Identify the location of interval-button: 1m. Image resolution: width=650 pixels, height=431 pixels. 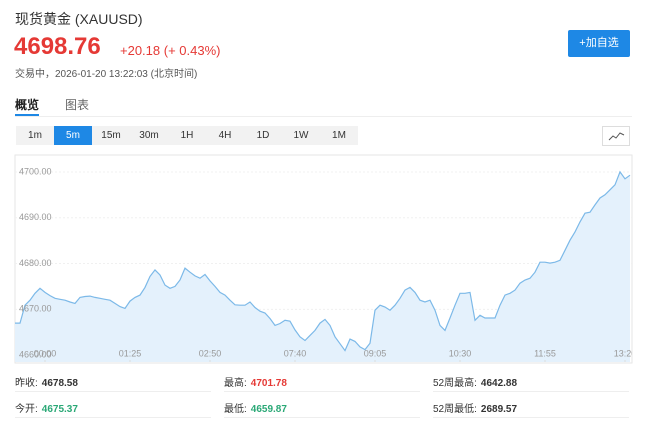
(35, 135).